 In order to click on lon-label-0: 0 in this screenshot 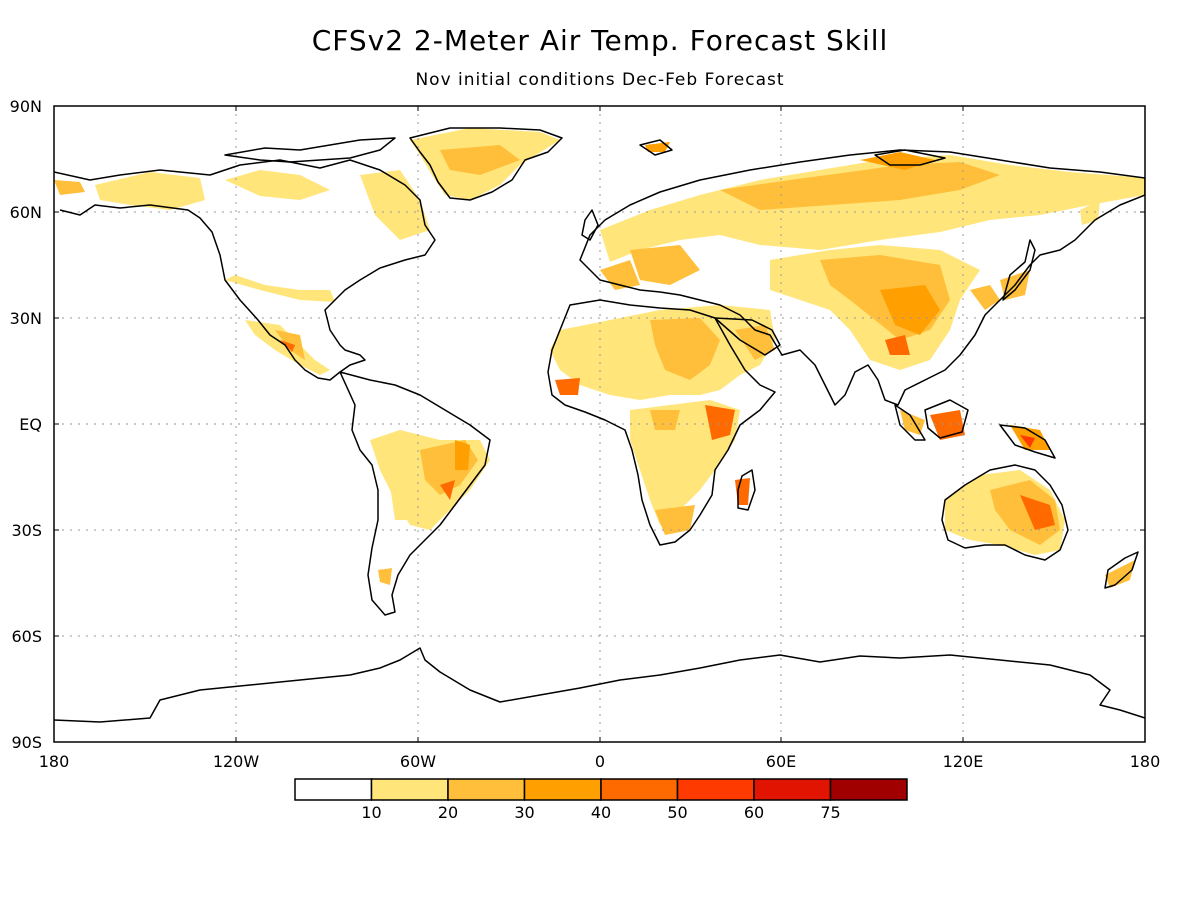, I will do `click(600, 761)`.